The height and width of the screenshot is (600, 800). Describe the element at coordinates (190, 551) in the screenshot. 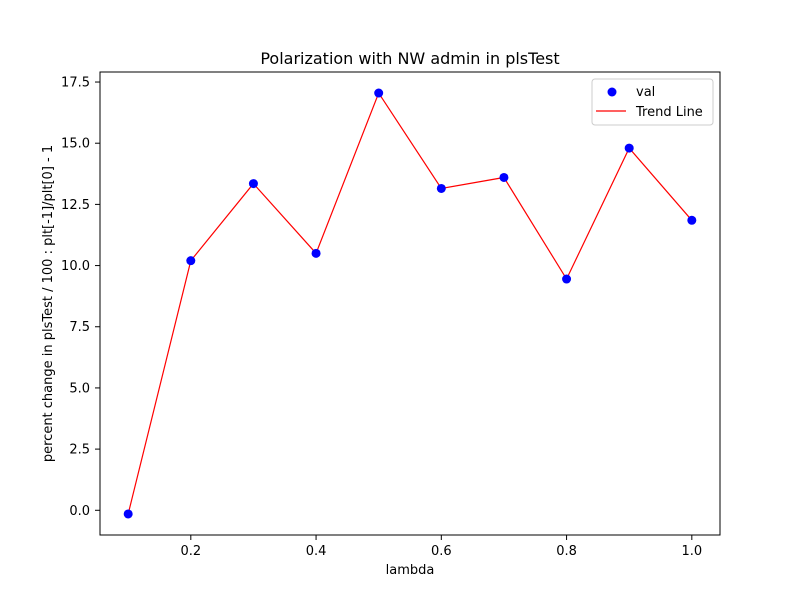

I see `x-tick-label: 0.2` at that location.